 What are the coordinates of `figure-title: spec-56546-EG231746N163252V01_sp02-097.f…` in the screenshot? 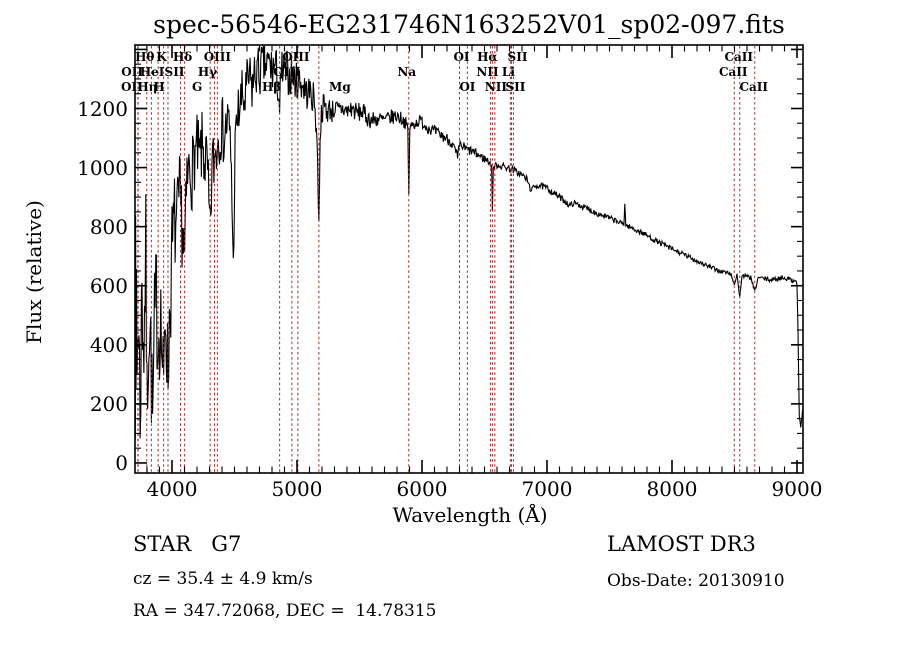 It's located at (469, 24).